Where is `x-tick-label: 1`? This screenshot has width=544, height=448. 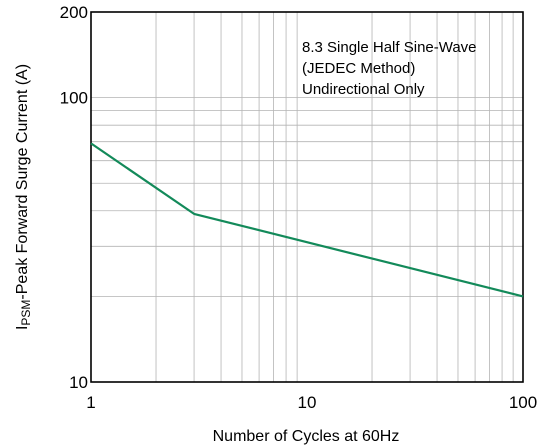 x-tick-label: 1 is located at coordinates (90, 402).